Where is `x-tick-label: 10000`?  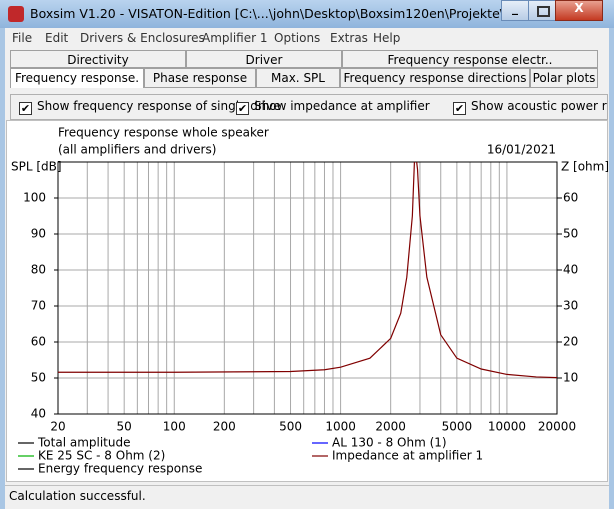
x-tick-label: 10000 is located at coordinates (507, 427).